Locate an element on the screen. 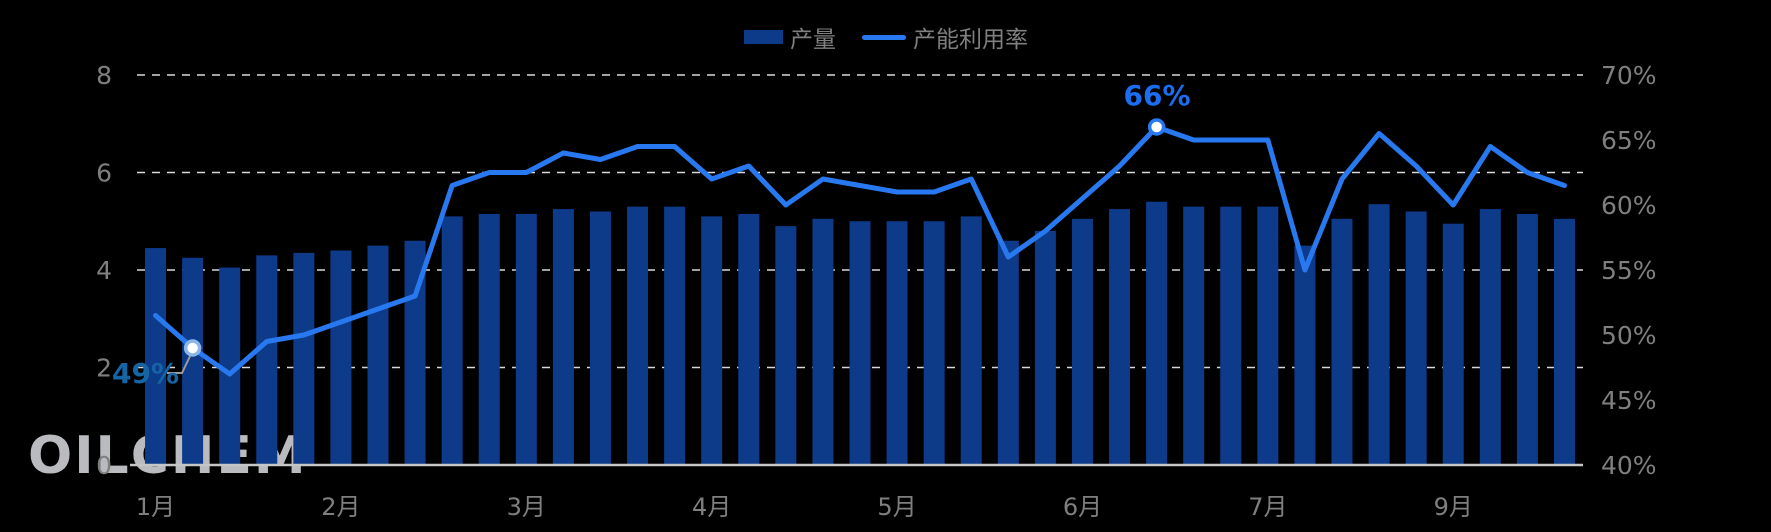  y-axis-tick-right: 55% is located at coordinates (1629, 270).